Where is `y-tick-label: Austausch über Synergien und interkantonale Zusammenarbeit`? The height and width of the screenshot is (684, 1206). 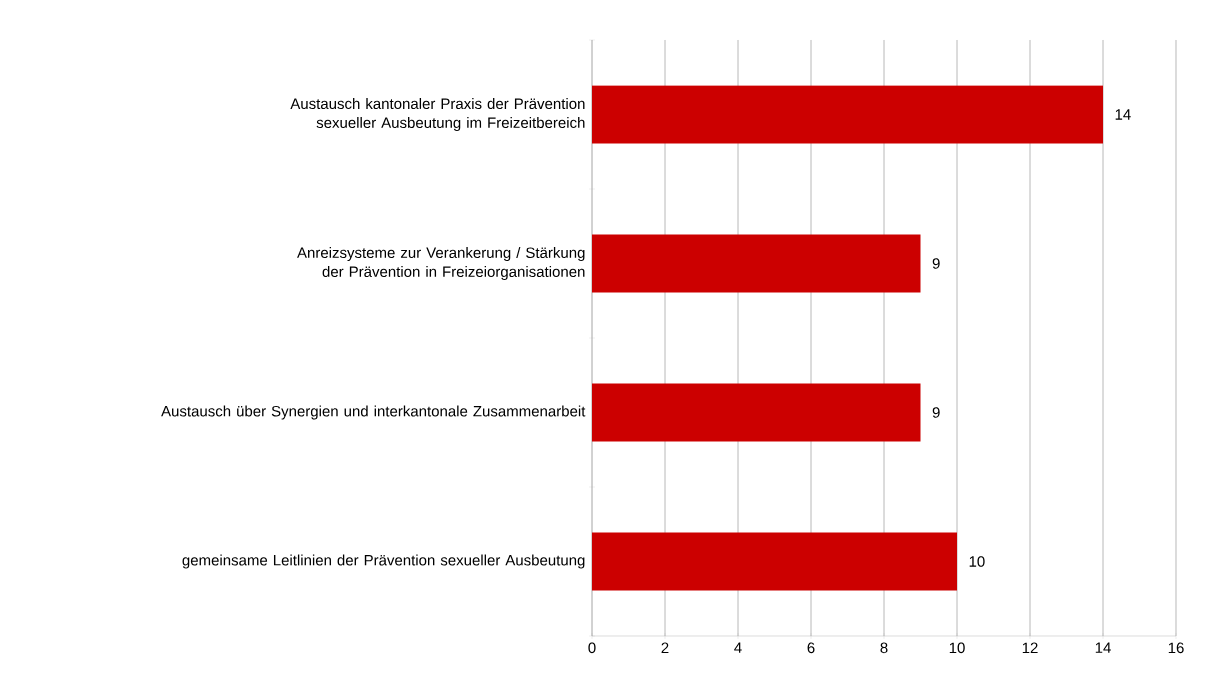 y-tick-label: Austausch über Synergien und interkantonale Zusammenarbeit is located at coordinates (373, 412).